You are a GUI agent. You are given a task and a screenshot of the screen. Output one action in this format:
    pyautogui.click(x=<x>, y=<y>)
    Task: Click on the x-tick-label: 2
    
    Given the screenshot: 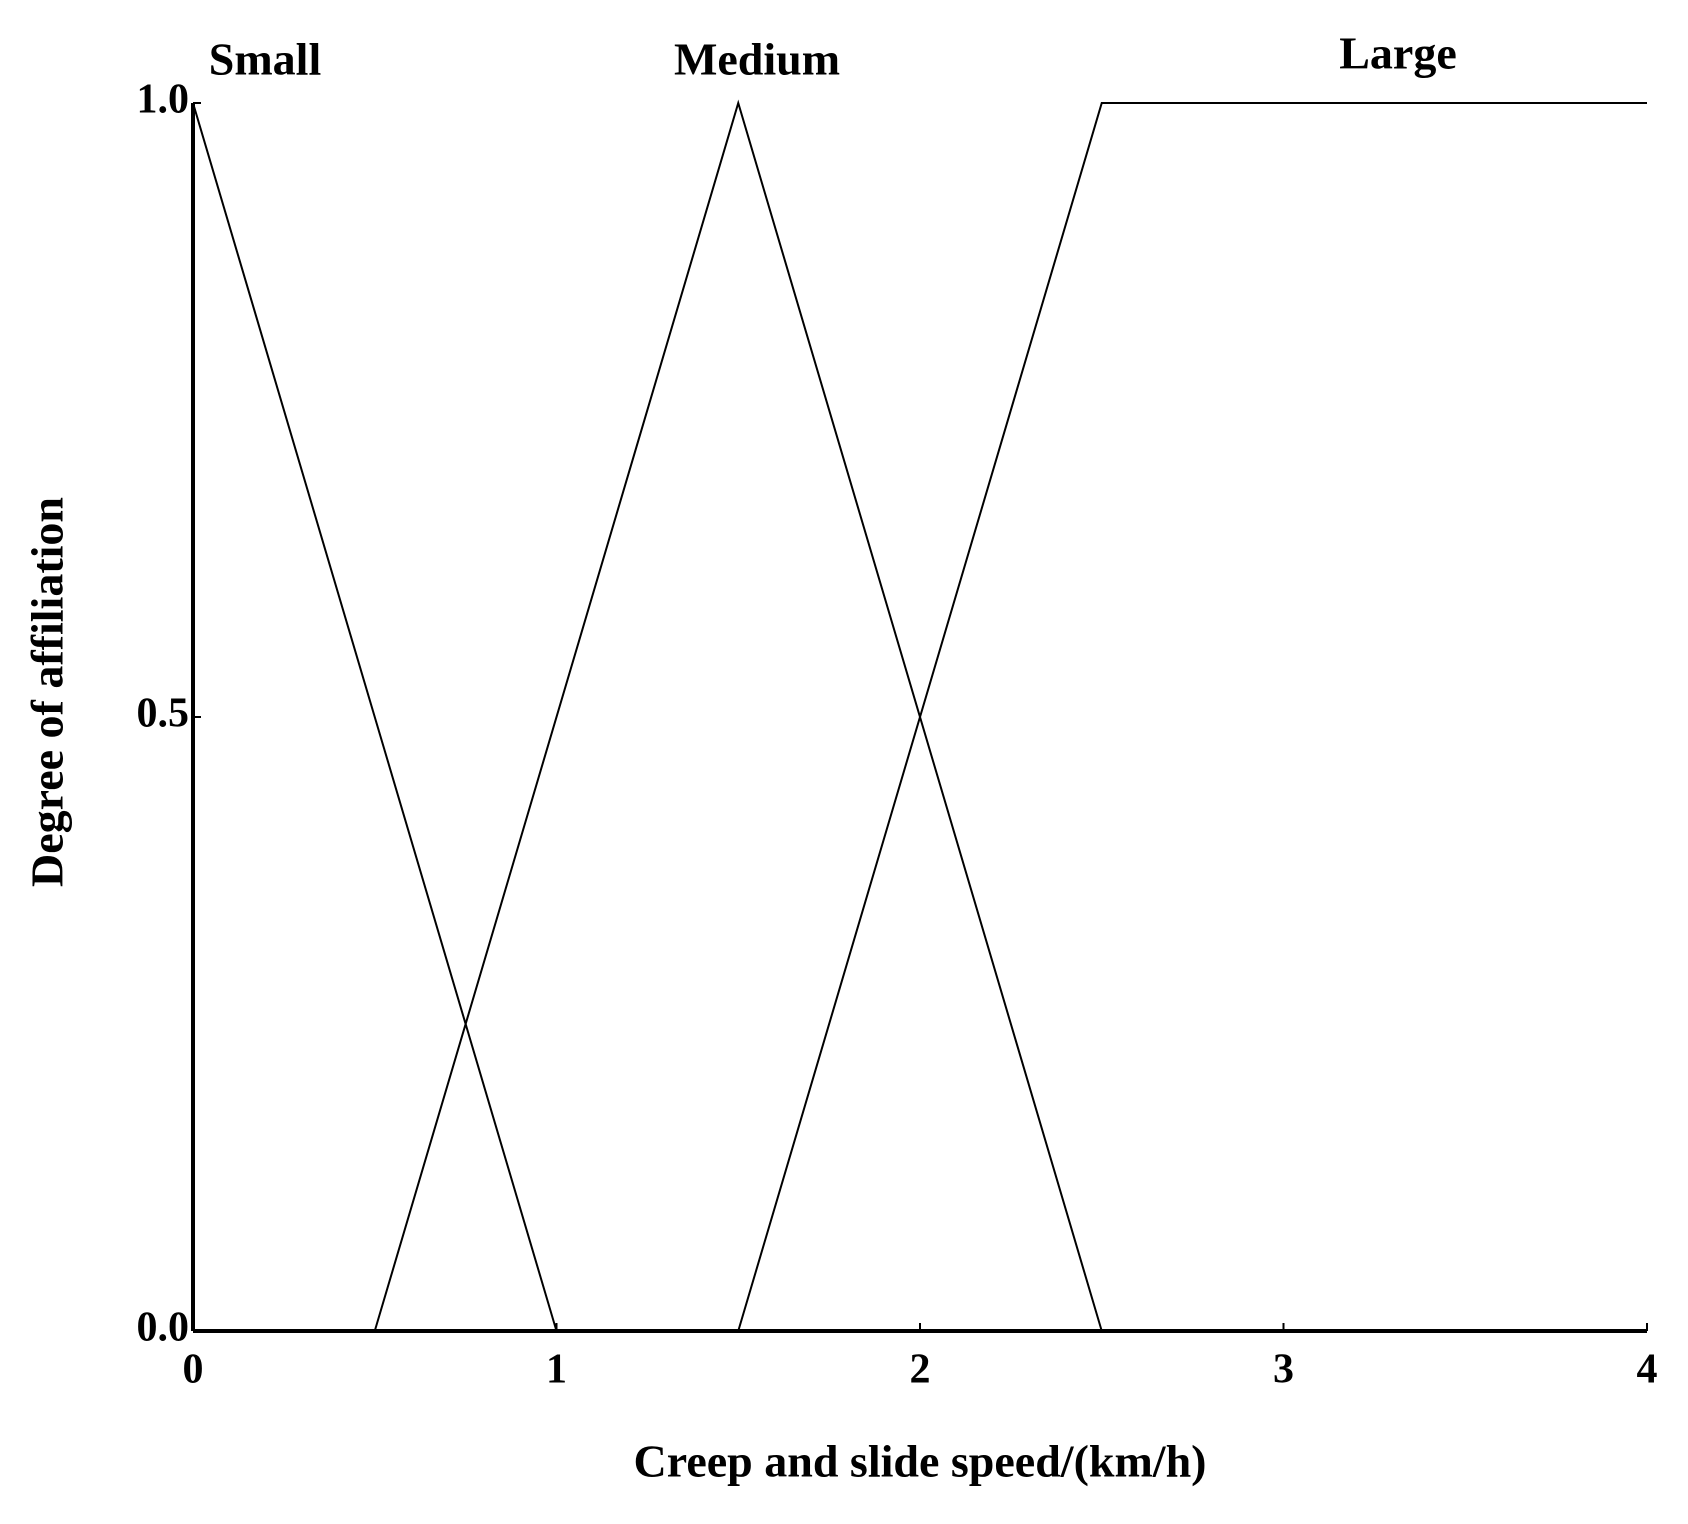 What is the action you would take?
    pyautogui.click(x=920, y=1370)
    